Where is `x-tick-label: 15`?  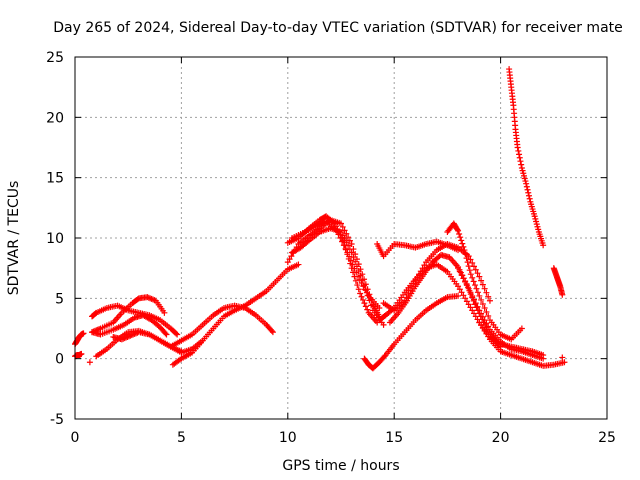 x-tick-label: 15 is located at coordinates (394, 438).